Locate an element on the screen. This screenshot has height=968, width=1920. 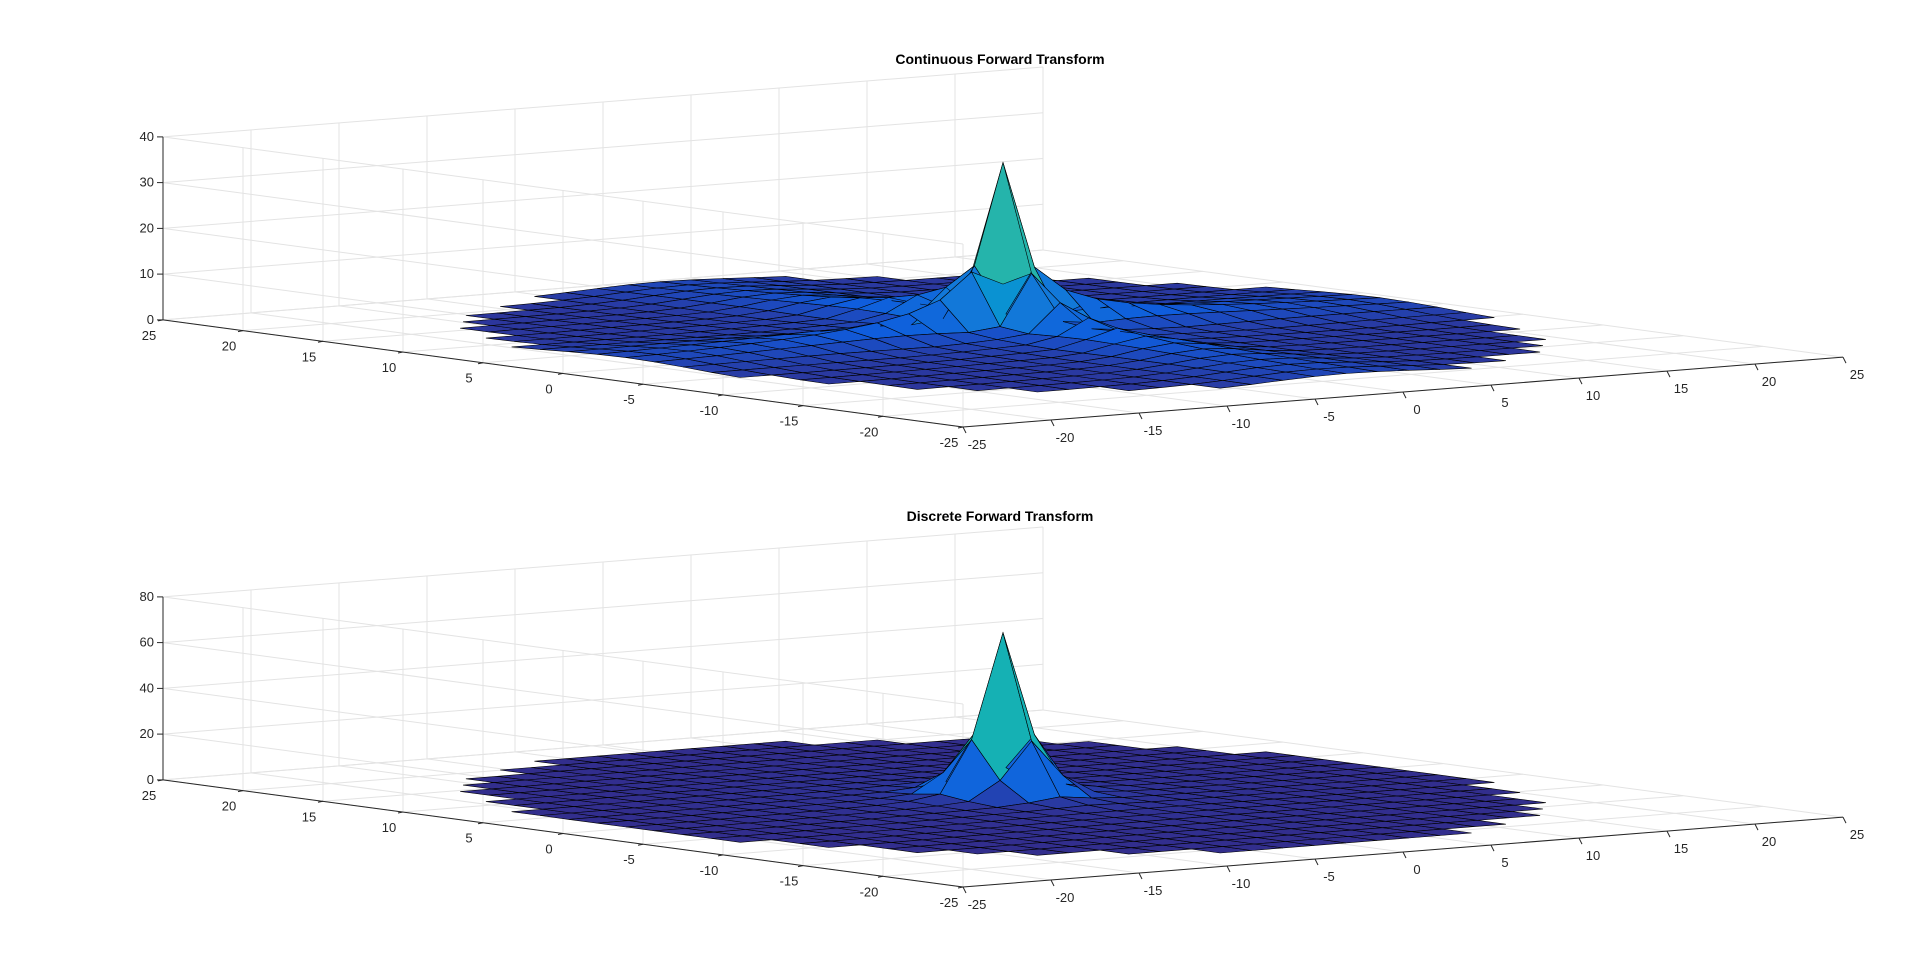
bottom-y-tick-label: 25 is located at coordinates (149, 795).